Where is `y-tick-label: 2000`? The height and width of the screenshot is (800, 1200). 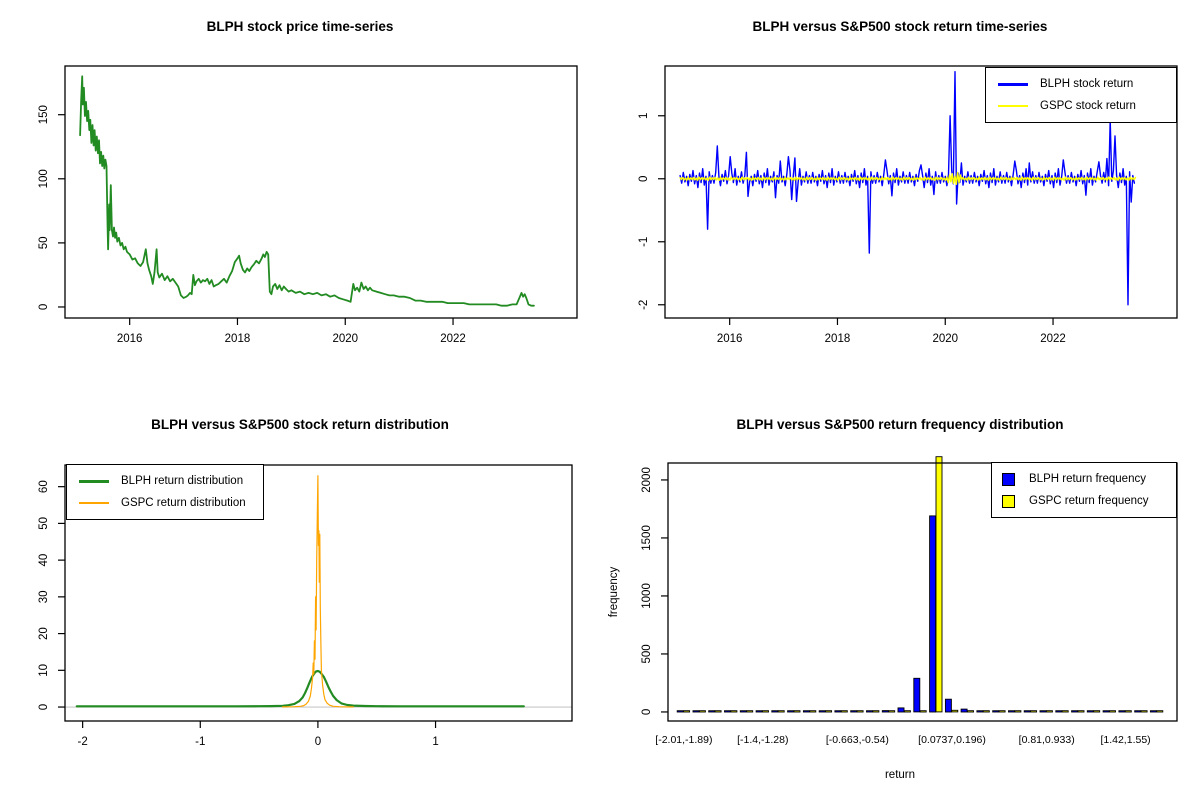 y-tick-label: 2000 is located at coordinates (647, 480).